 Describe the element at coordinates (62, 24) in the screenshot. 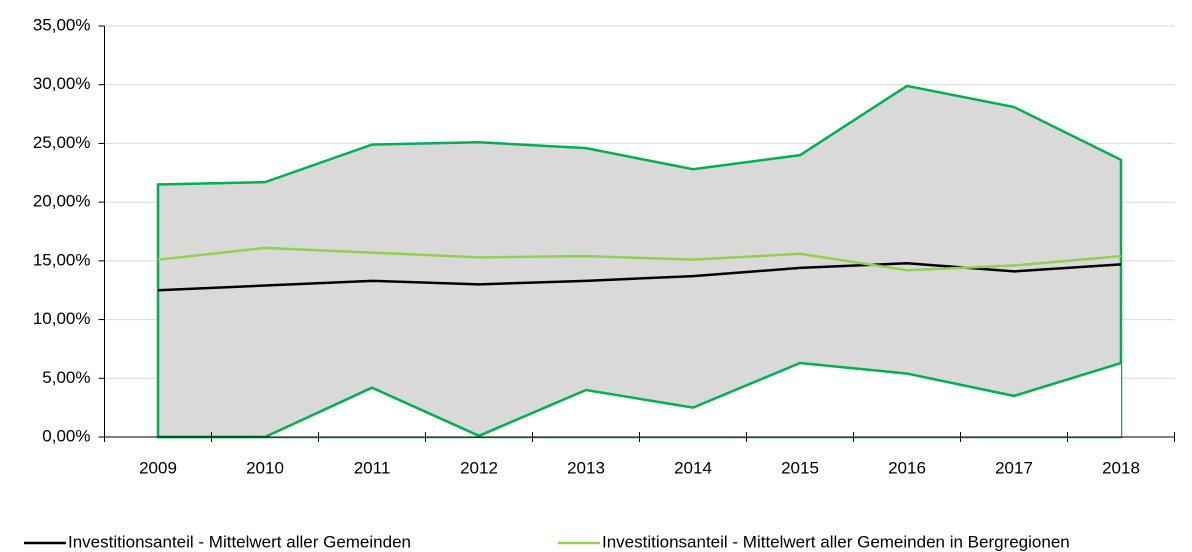

I see `y-tick-label: 35,00%` at that location.